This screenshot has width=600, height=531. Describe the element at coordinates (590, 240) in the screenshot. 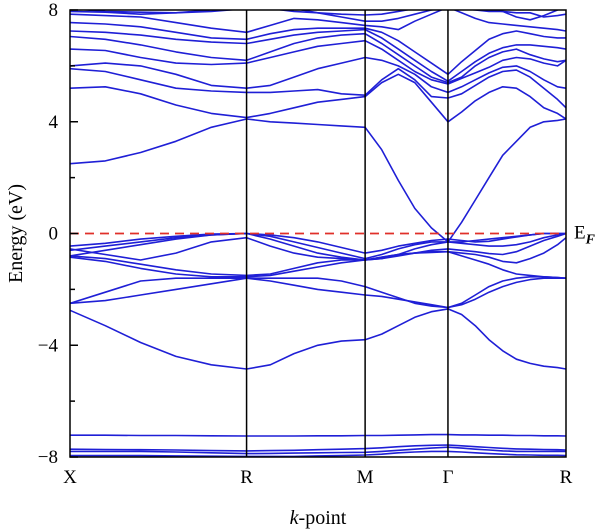

I see `fermi-label-sub: F` at that location.